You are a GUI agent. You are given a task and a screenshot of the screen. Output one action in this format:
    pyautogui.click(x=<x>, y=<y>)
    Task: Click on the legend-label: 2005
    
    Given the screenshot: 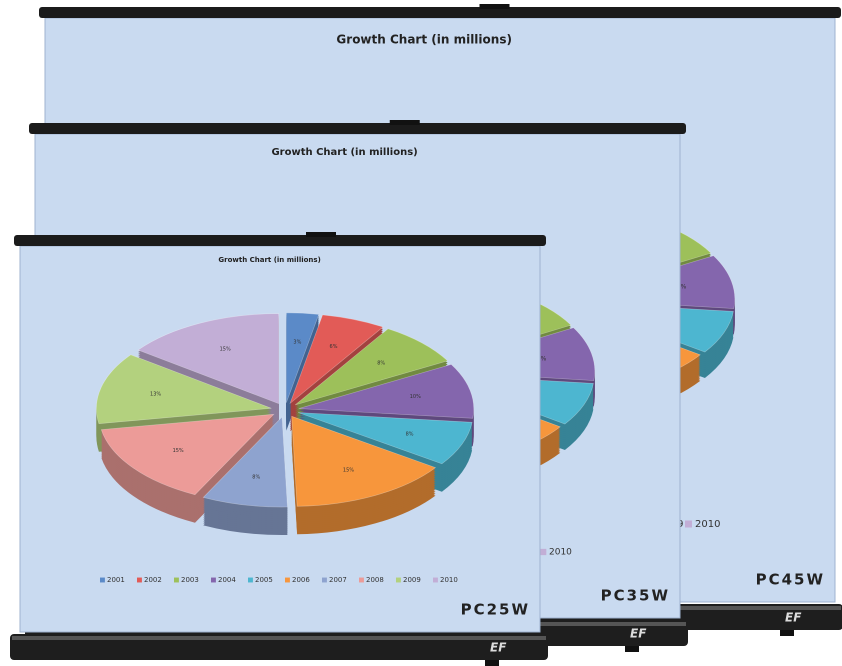 What is the action you would take?
    pyautogui.click(x=264, y=580)
    